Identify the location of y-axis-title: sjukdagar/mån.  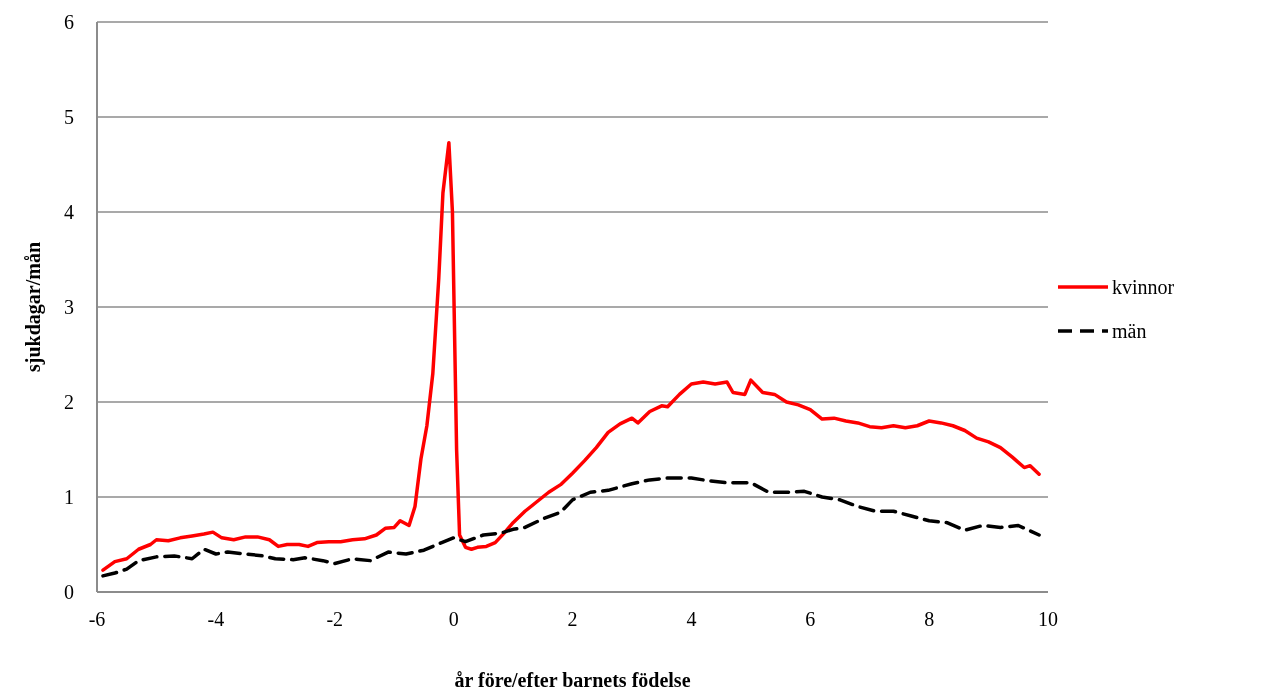
(33, 307).